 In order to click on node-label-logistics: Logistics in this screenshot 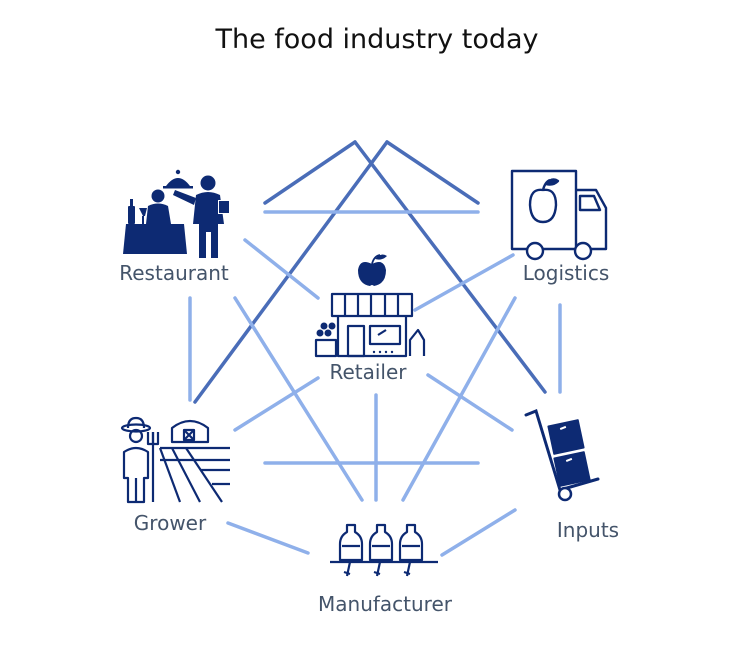, I will do `click(566, 273)`.